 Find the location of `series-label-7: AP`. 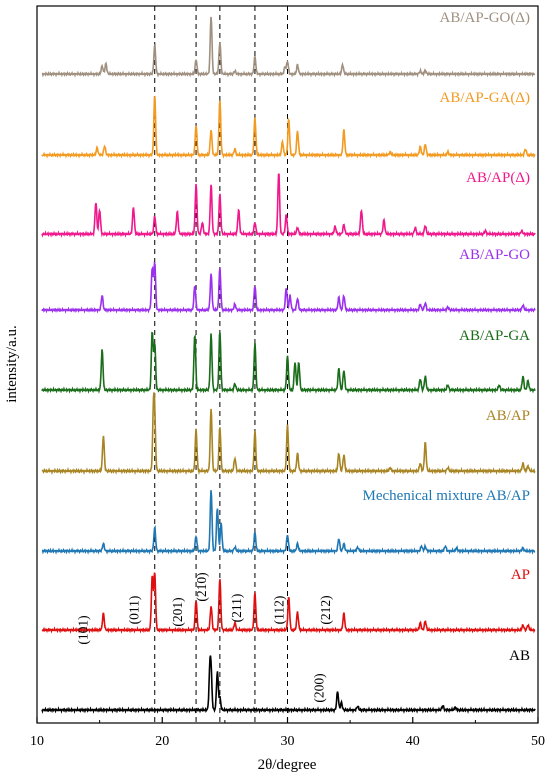

series-label-7: AP is located at coordinates (520, 575).